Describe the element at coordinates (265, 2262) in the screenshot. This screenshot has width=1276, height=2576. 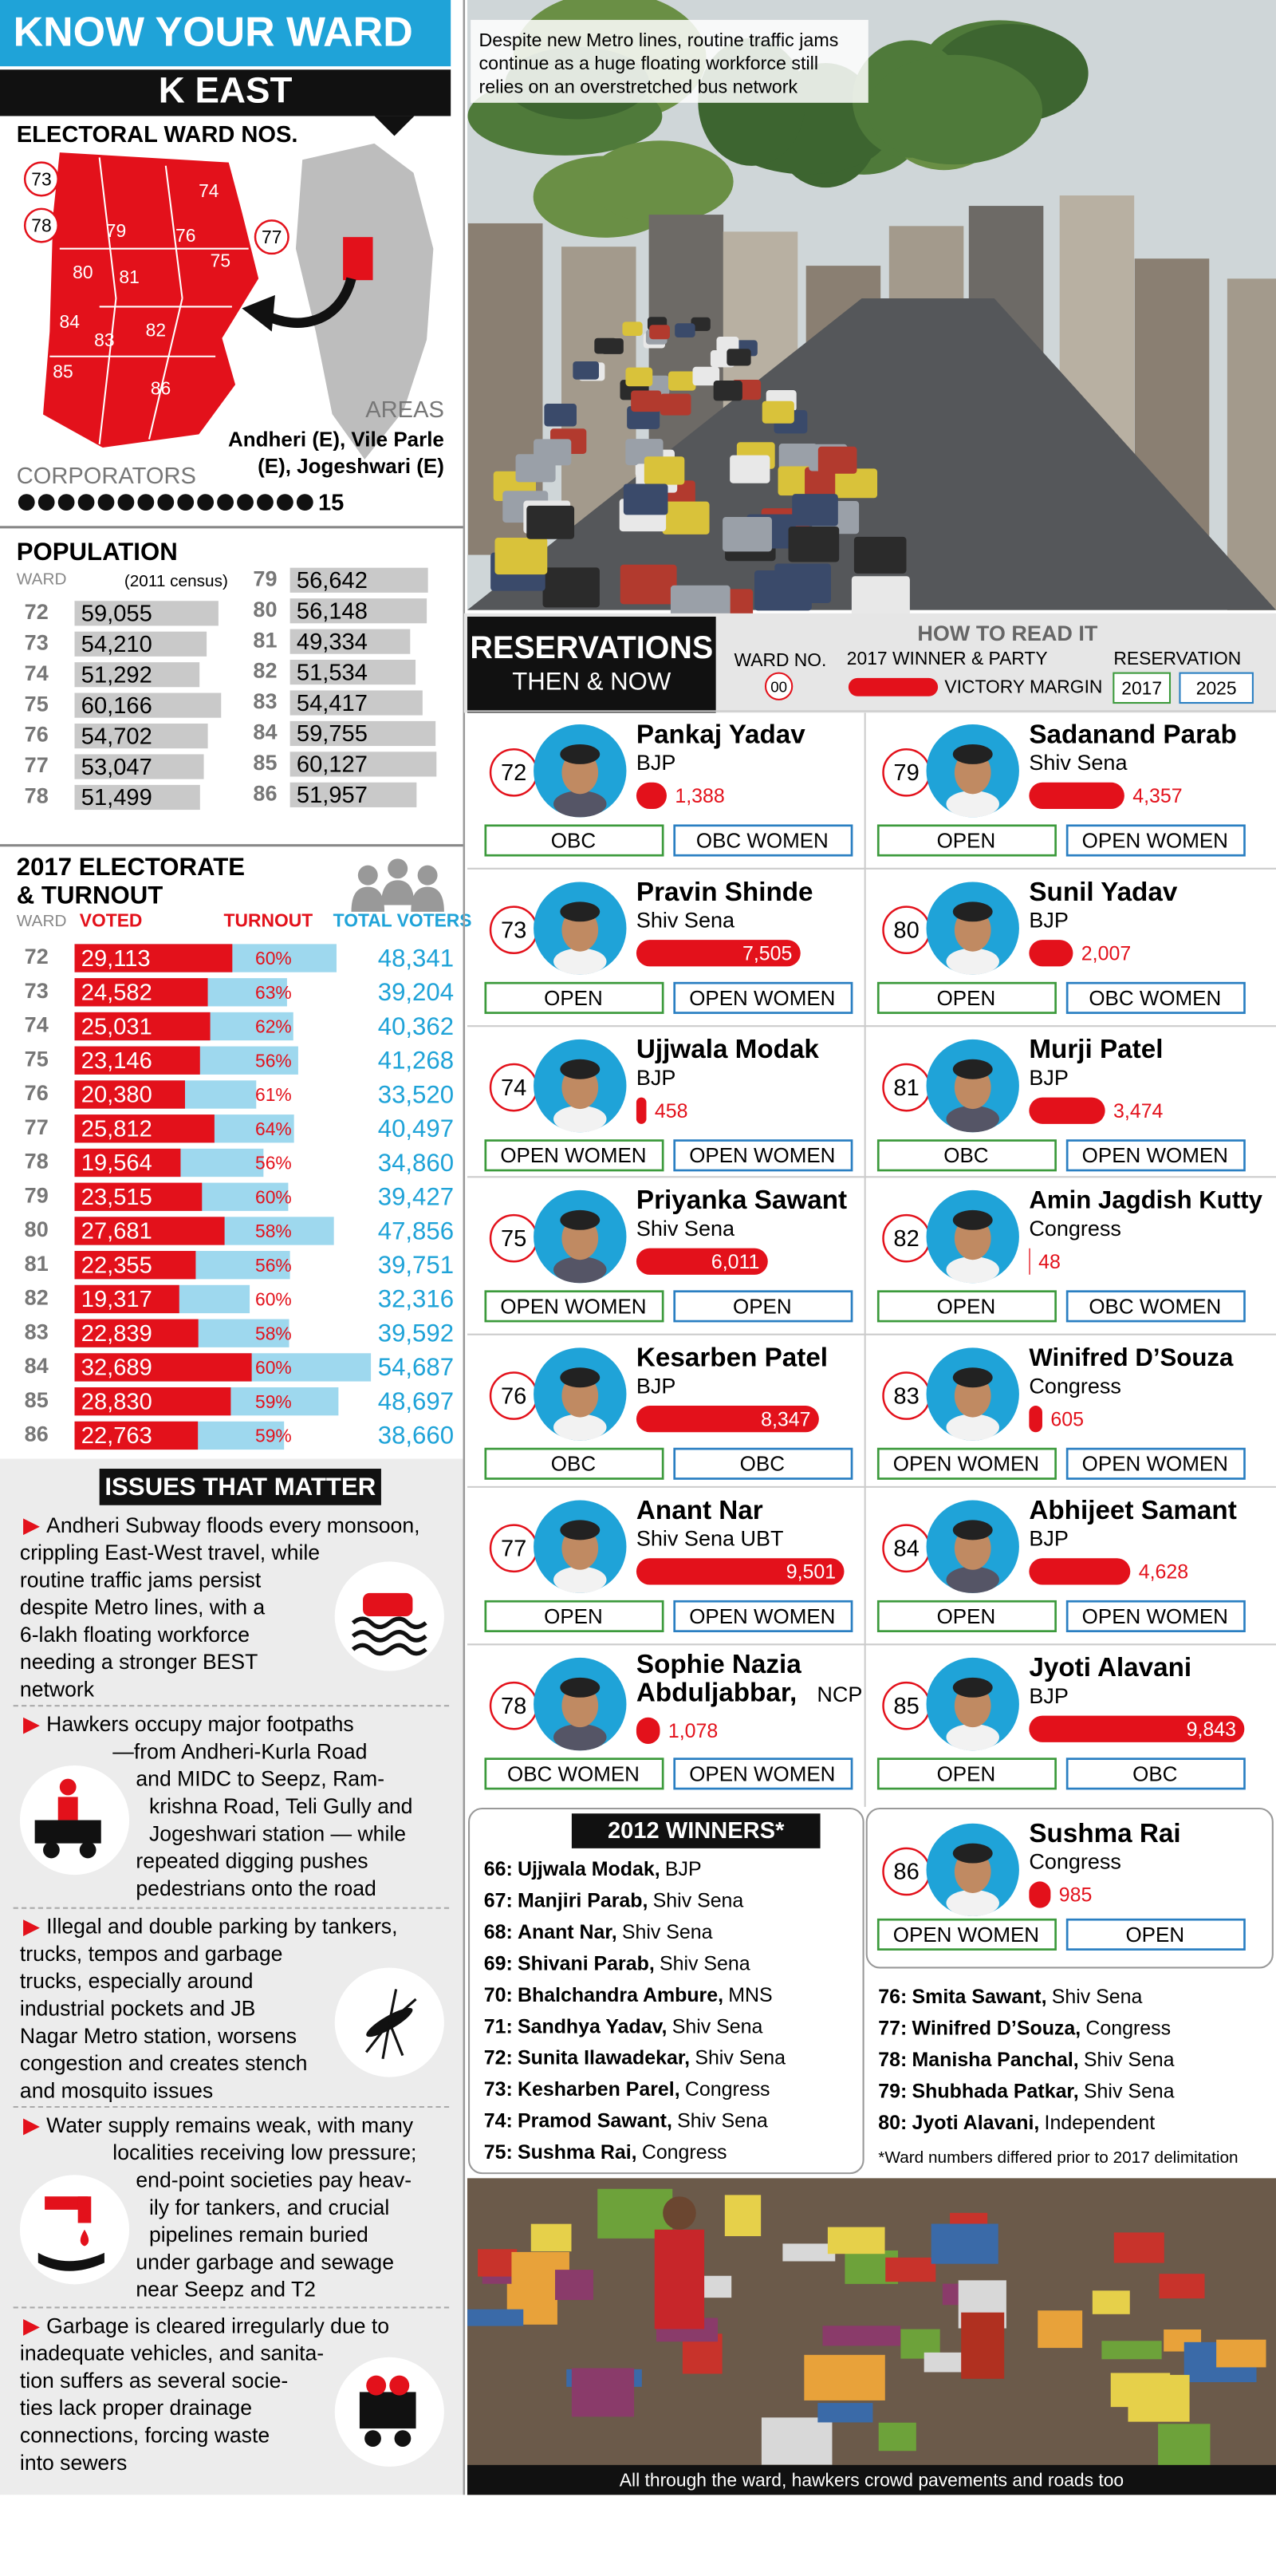
I see `issue-text: under garbage and sewage` at that location.